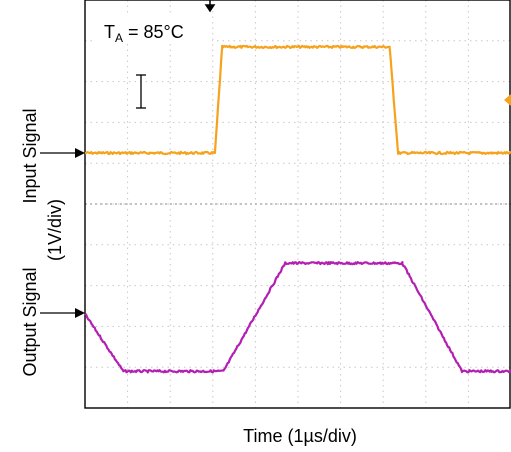 This screenshot has height=452, width=511. I want to click on trigger-level-marker-icon, so click(507, 100).